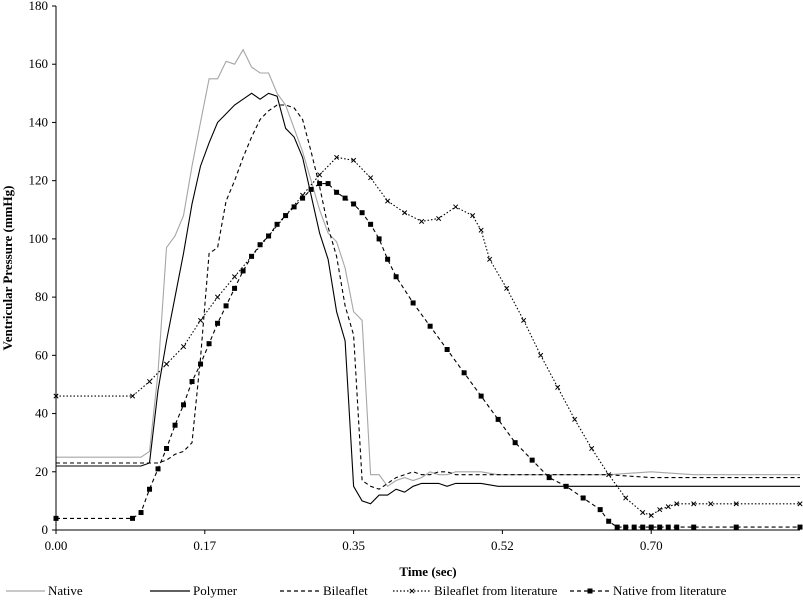 The image size is (803, 603). Describe the element at coordinates (353, 545) in the screenshot. I see `x-tick-label: 0.35` at that location.